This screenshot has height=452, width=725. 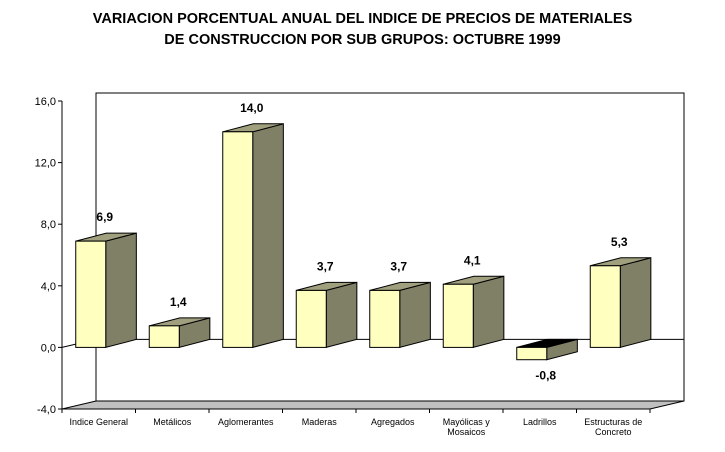 What do you see at coordinates (619, 242) in the screenshot?
I see `data-label: 5,3` at bounding box center [619, 242].